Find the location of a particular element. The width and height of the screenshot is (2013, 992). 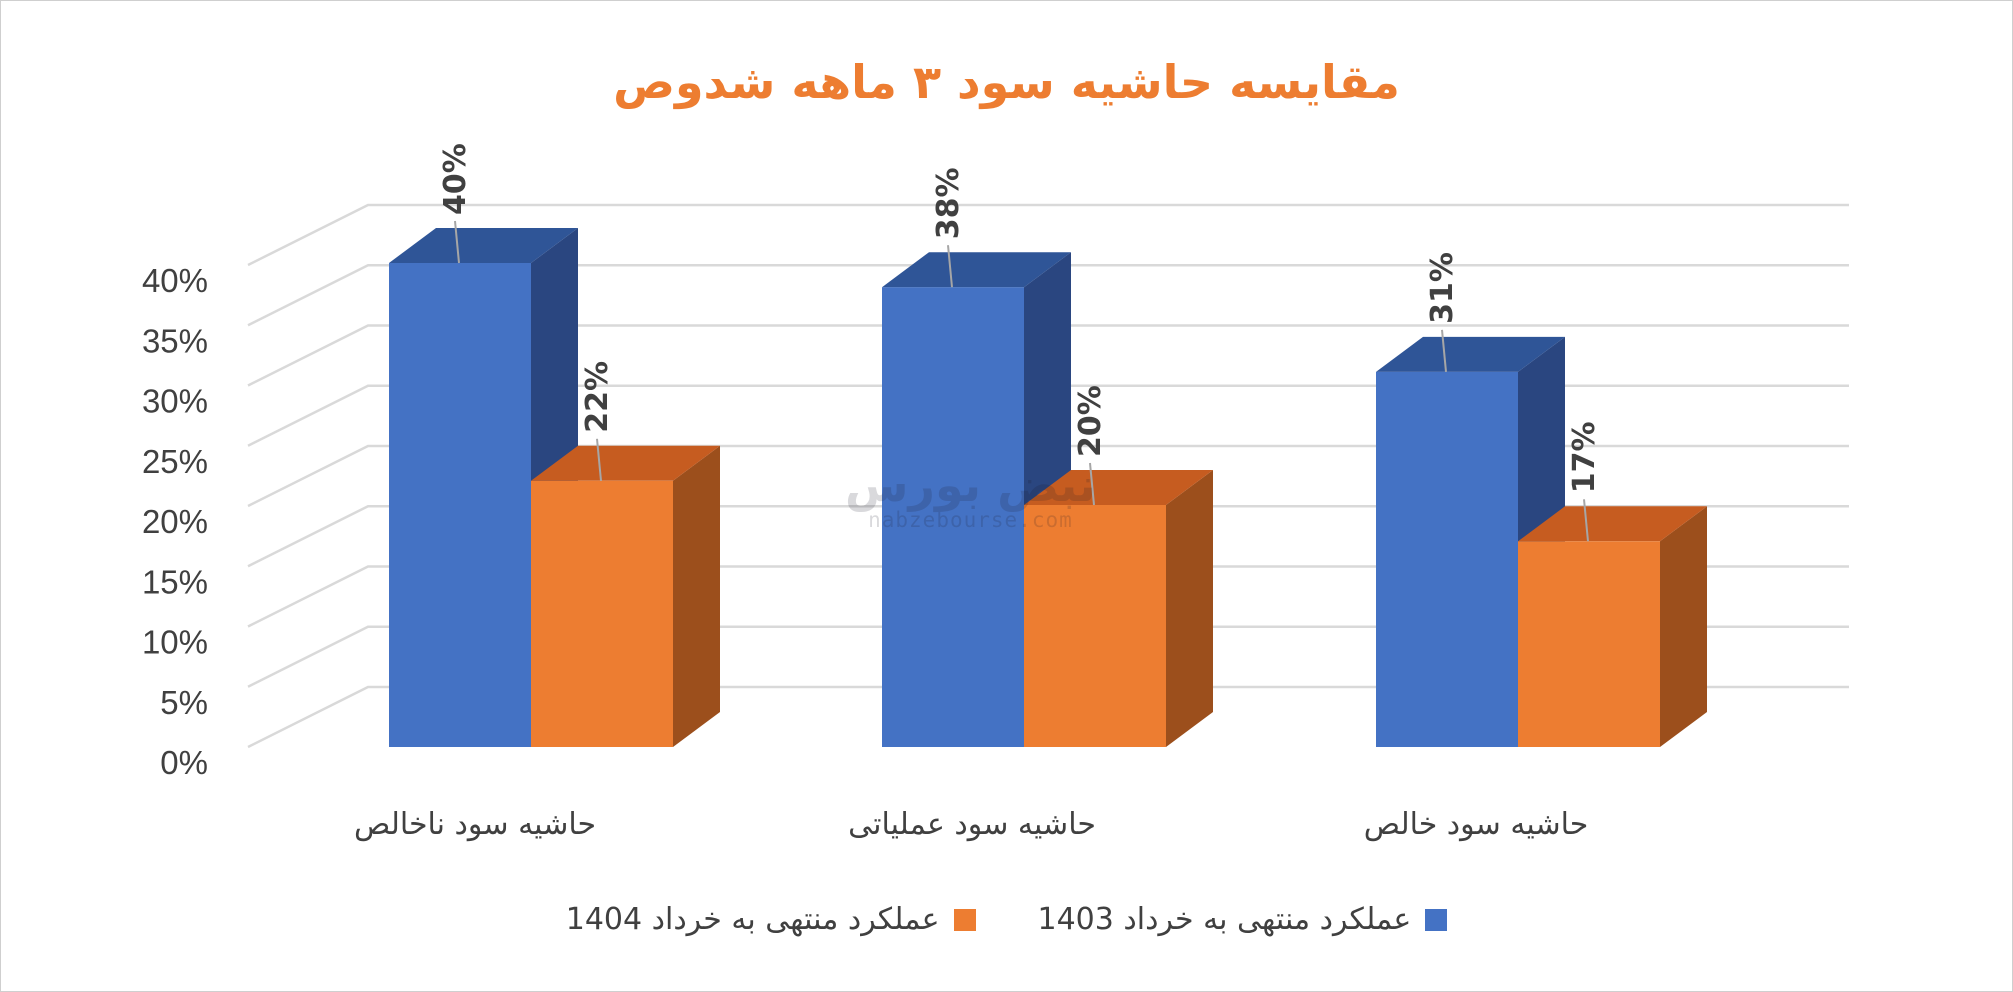

x-category-label: حاشیه سود خالص is located at coordinates (1476, 824).